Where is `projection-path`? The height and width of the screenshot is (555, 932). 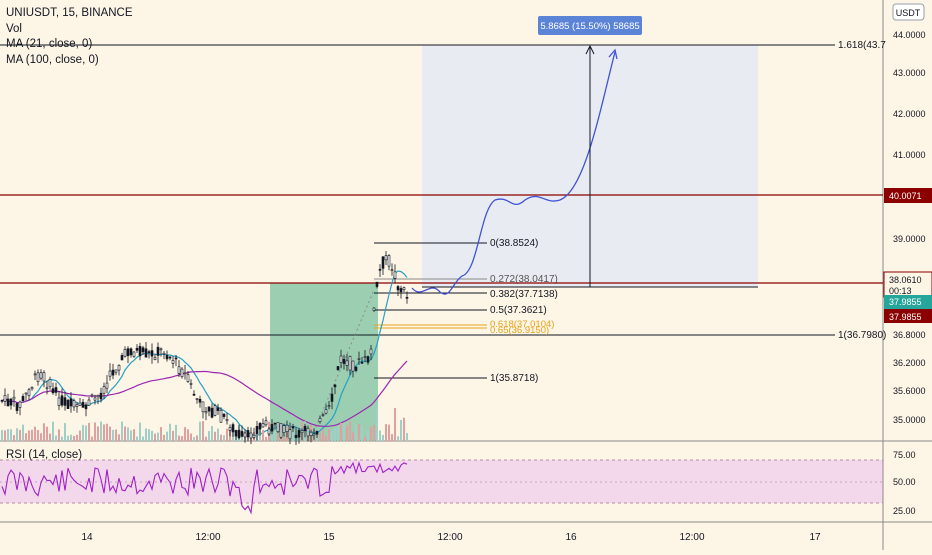
projection-path is located at coordinates (513, 173).